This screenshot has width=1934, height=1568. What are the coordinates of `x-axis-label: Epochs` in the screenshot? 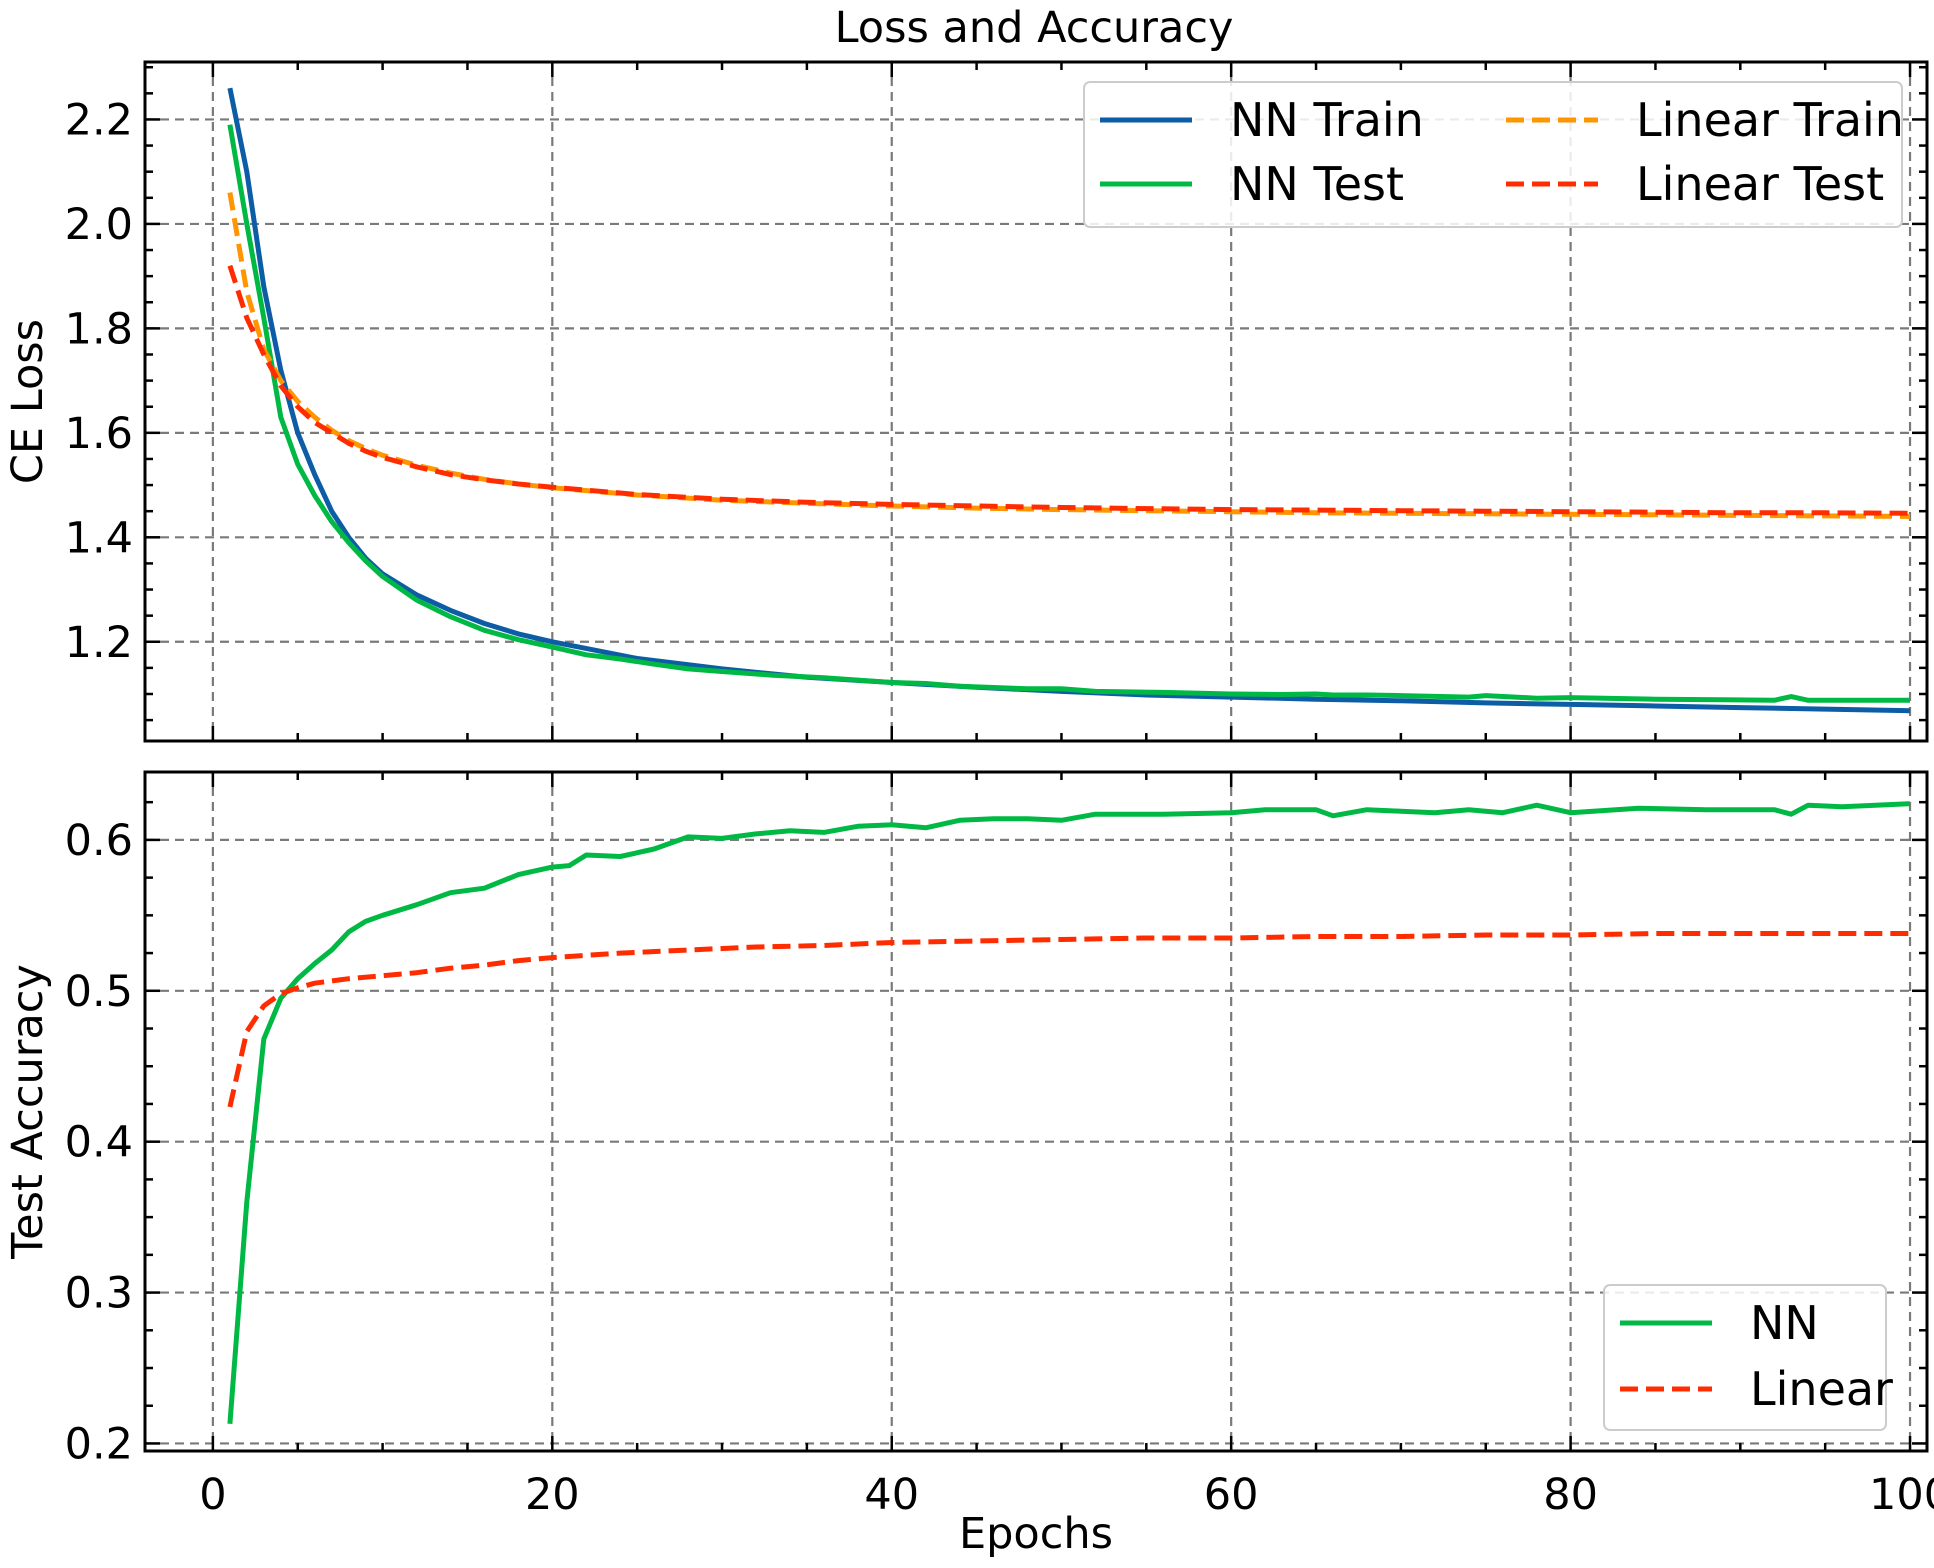 It's located at (1036, 1534).